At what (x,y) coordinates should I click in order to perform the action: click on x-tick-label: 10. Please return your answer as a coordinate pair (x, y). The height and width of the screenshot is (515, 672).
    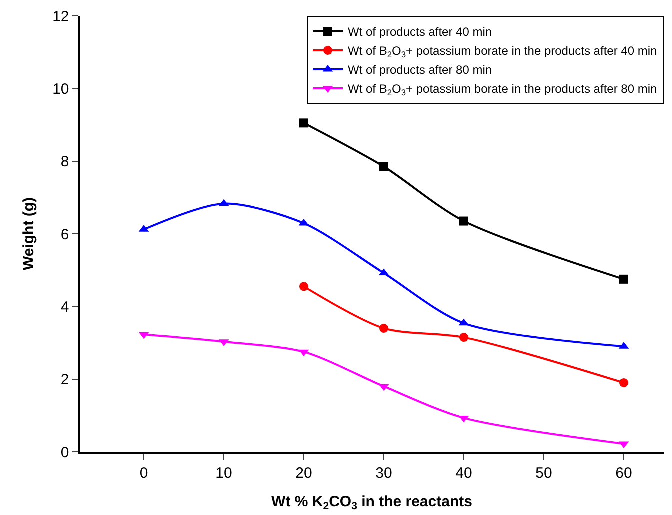
    Looking at the image, I should click on (224, 473).